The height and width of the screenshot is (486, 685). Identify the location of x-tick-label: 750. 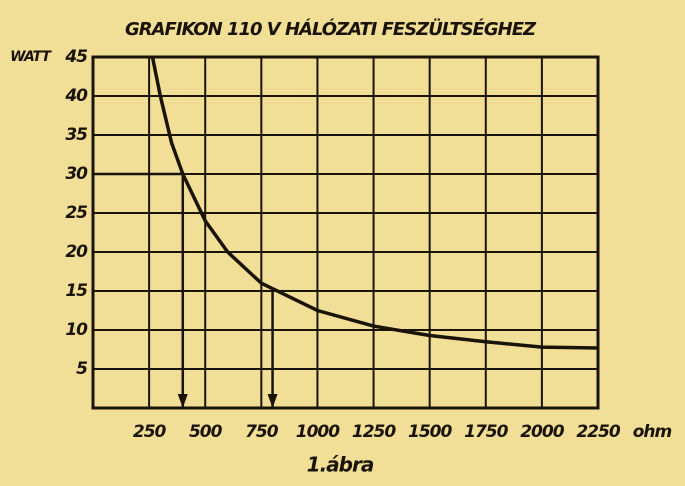
(262, 432).